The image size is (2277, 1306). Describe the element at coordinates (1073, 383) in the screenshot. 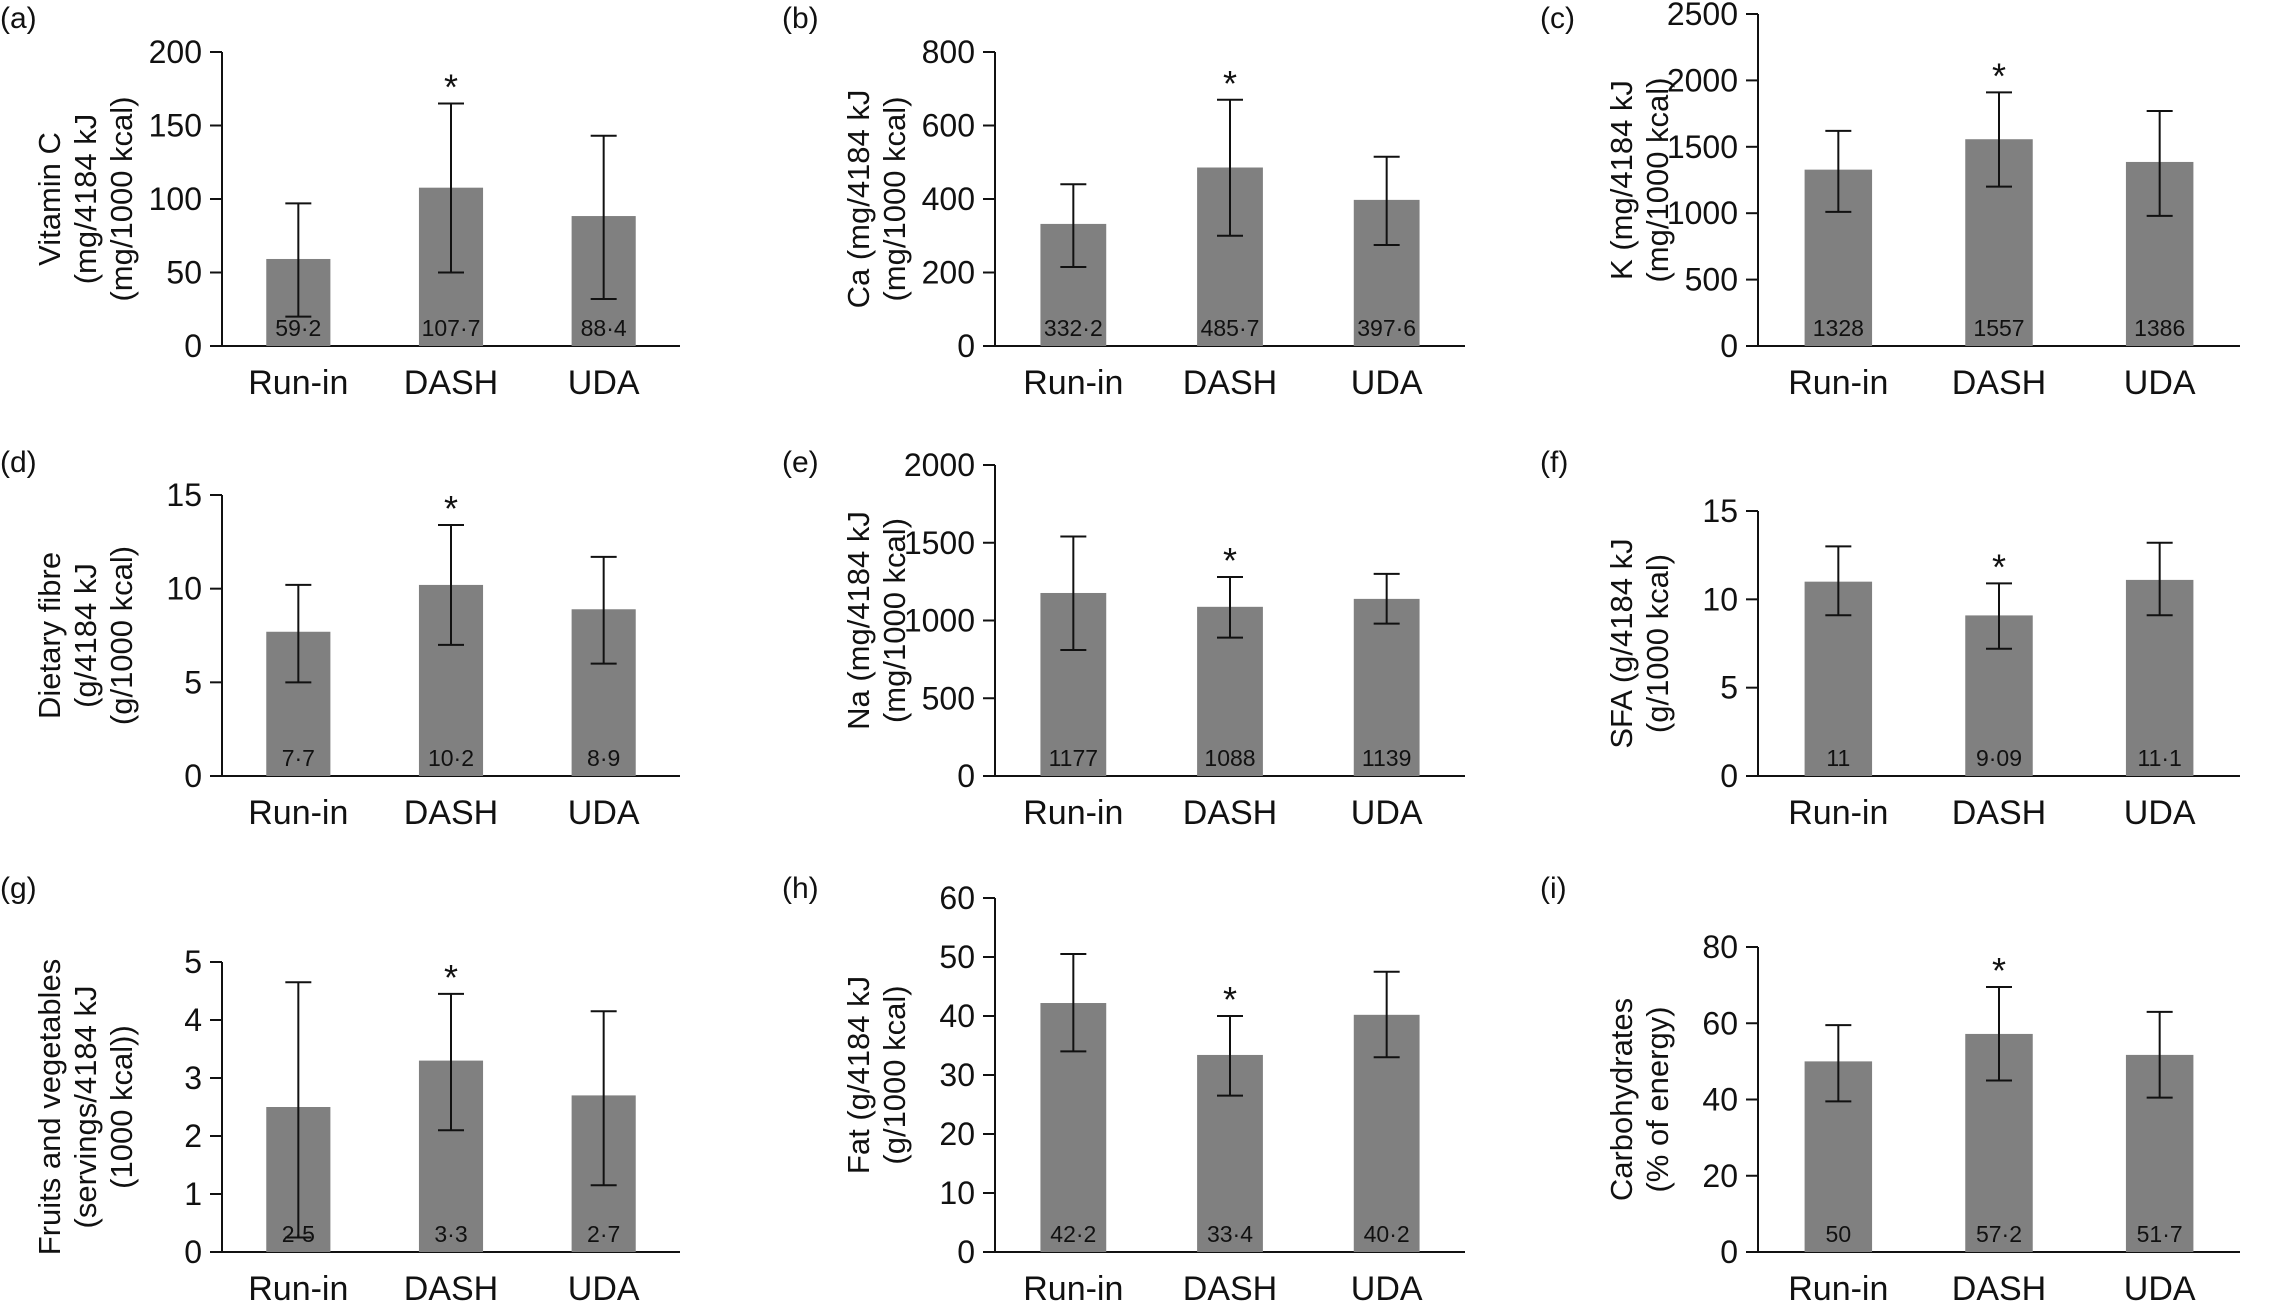

I see `chart-2-category-label-1: Run-in` at that location.